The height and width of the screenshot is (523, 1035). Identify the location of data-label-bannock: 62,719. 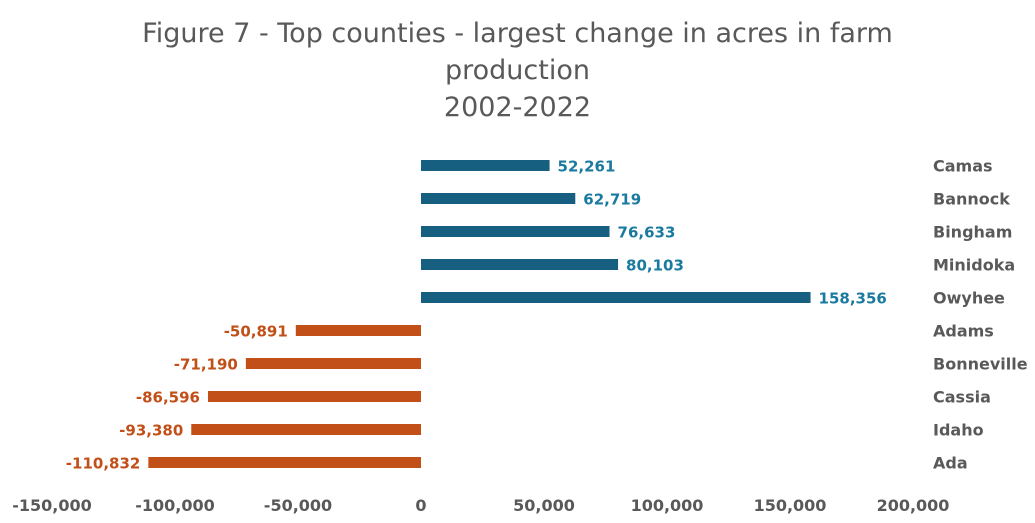
(612, 200).